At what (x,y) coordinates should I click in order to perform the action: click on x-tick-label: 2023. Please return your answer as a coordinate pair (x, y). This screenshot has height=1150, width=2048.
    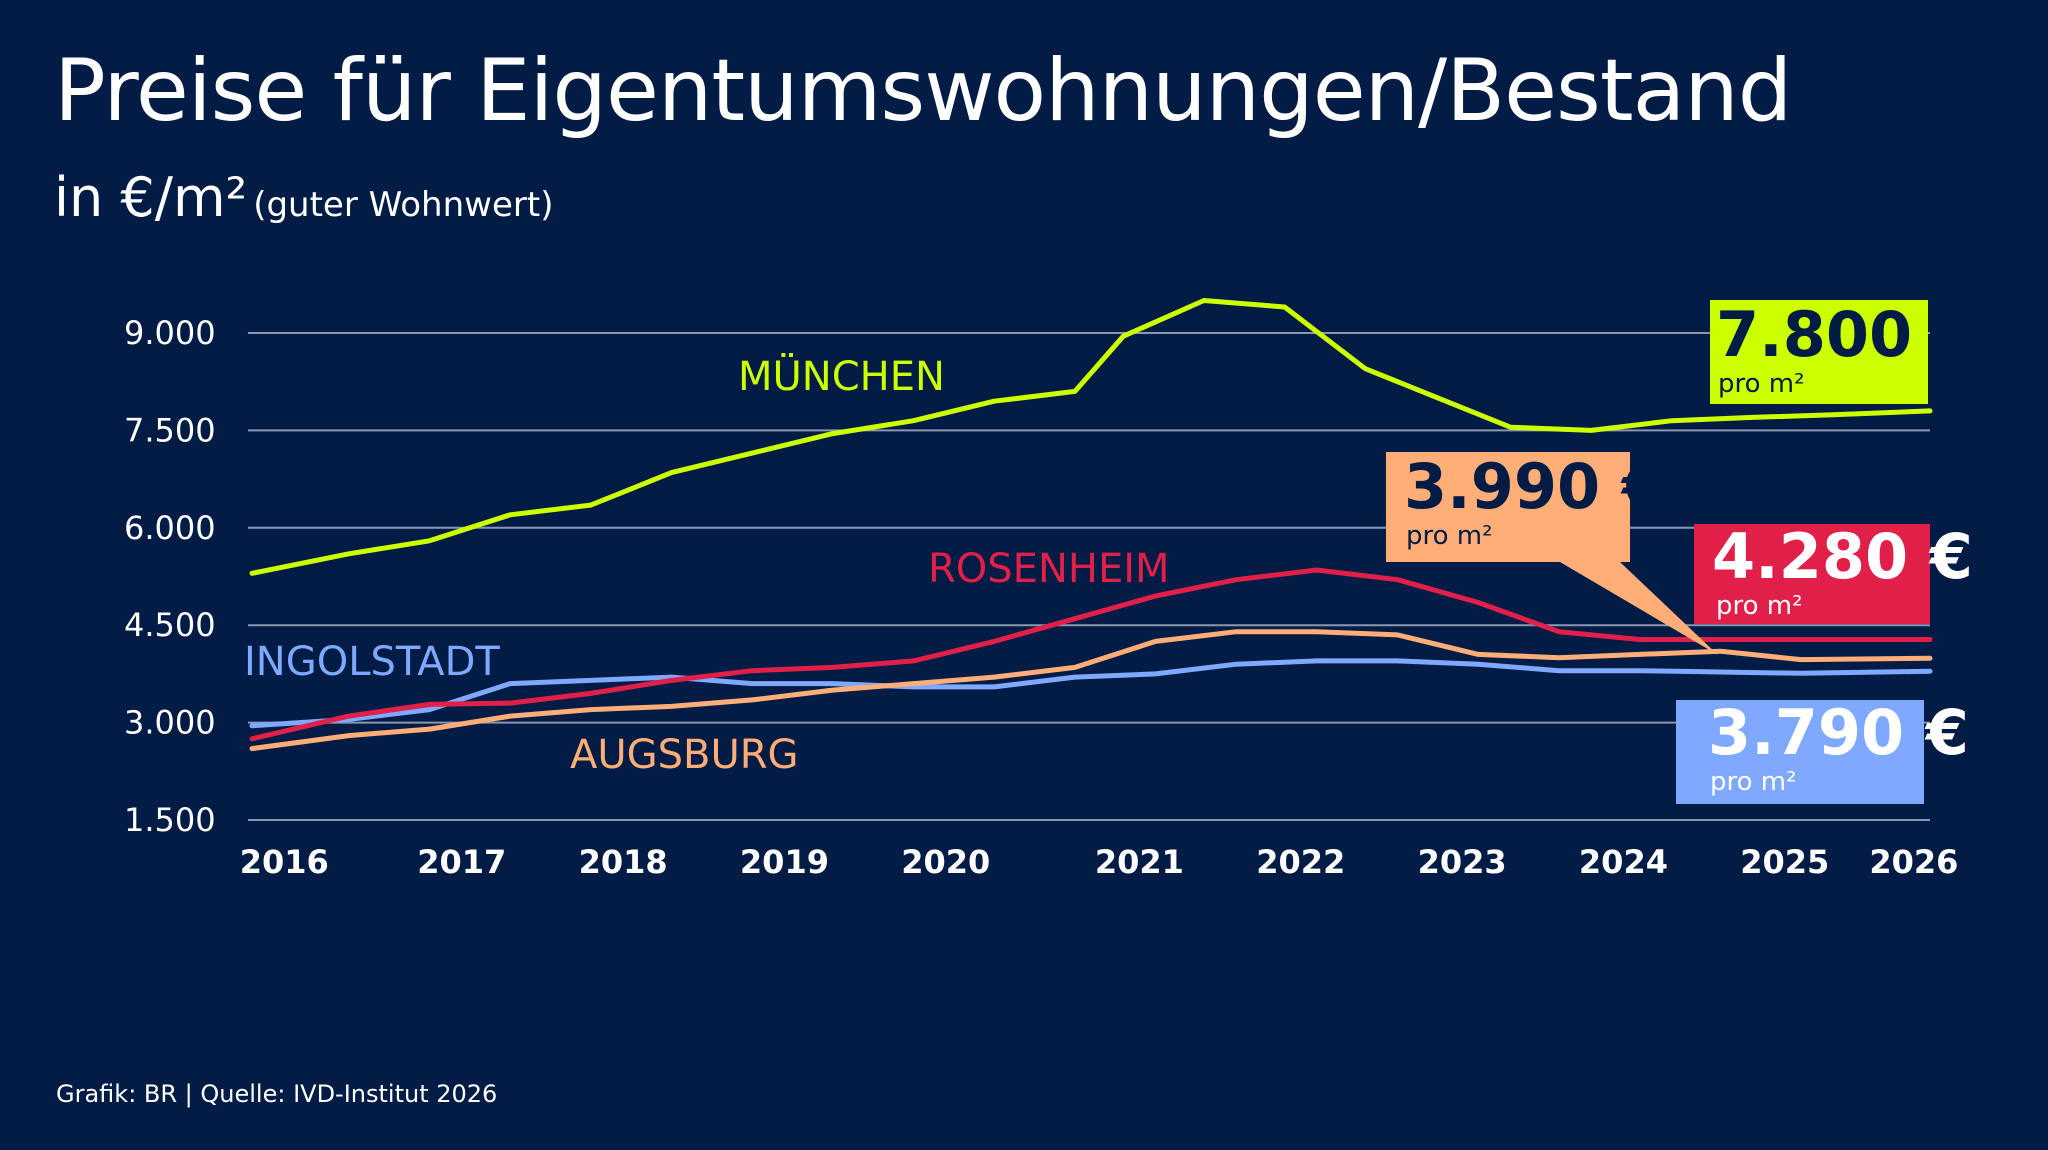
    Looking at the image, I should click on (1462, 862).